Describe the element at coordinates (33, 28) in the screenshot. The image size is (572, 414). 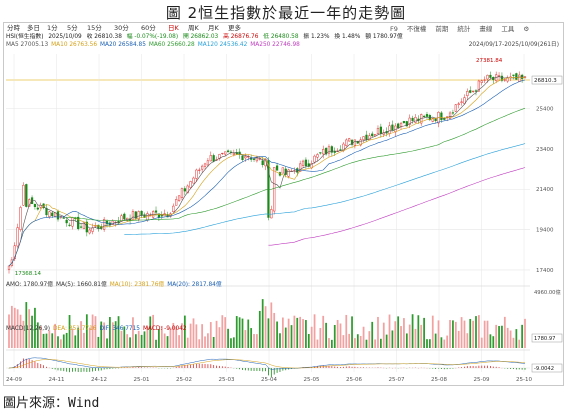
I see `period-tab-1: 多日` at that location.